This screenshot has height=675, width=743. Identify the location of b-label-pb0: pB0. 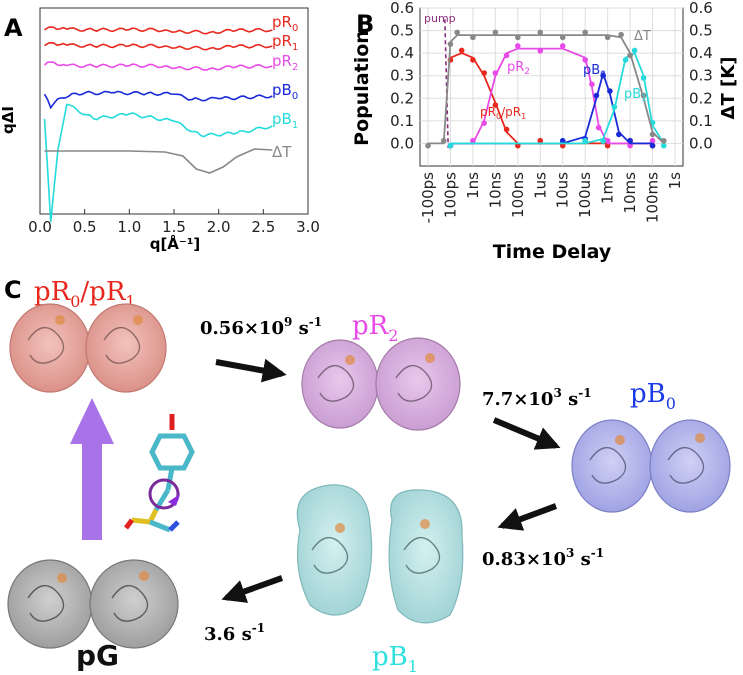
(594, 71).